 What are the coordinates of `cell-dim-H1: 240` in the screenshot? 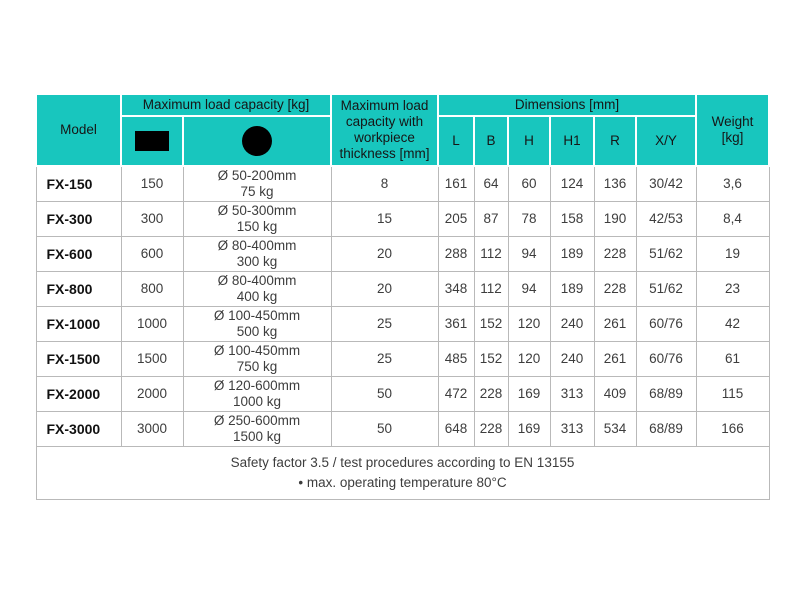 It's located at (572, 359).